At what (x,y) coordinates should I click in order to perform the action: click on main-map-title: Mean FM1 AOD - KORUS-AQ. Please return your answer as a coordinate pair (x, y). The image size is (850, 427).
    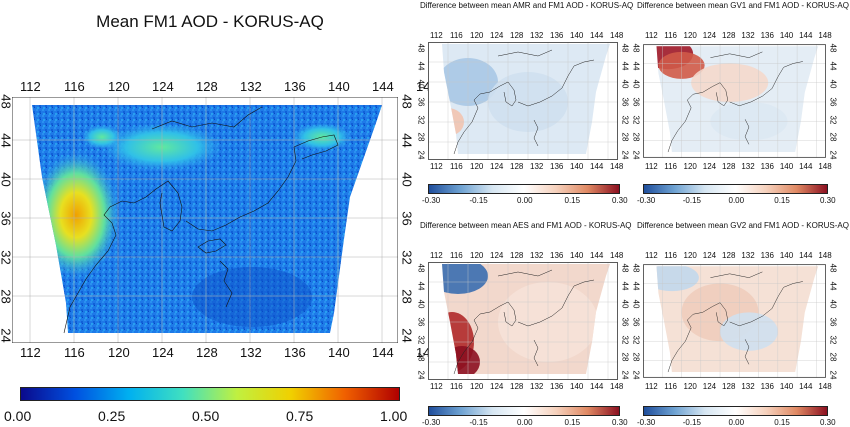
    Looking at the image, I should click on (210, 21).